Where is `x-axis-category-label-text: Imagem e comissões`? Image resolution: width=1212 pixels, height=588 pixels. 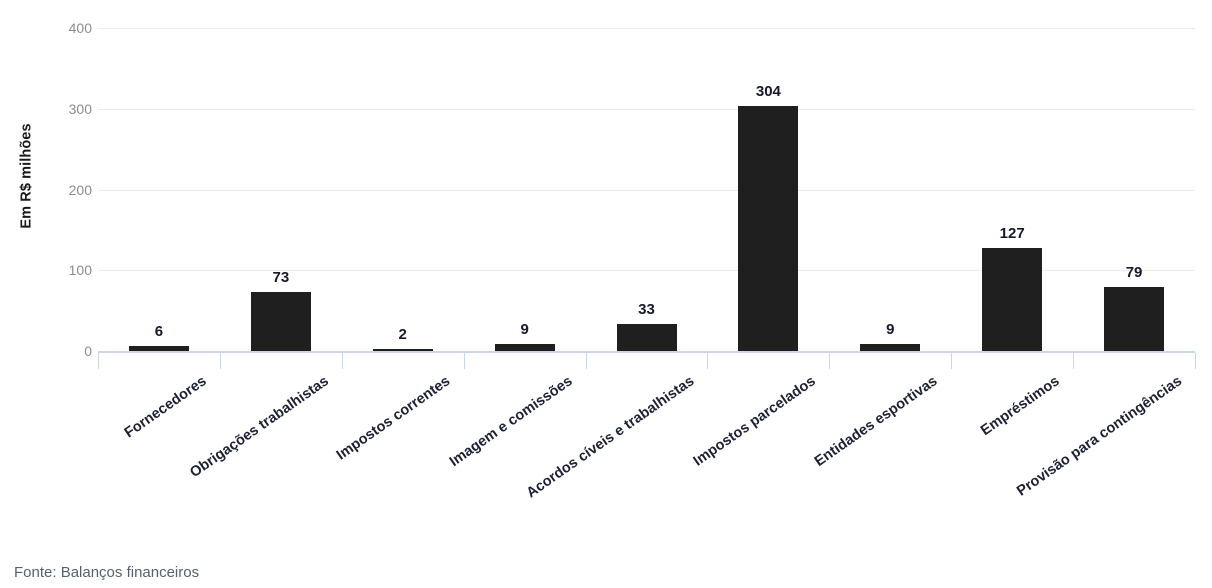
x-axis-category-label-text: Imagem e comissões is located at coordinates (511, 421).